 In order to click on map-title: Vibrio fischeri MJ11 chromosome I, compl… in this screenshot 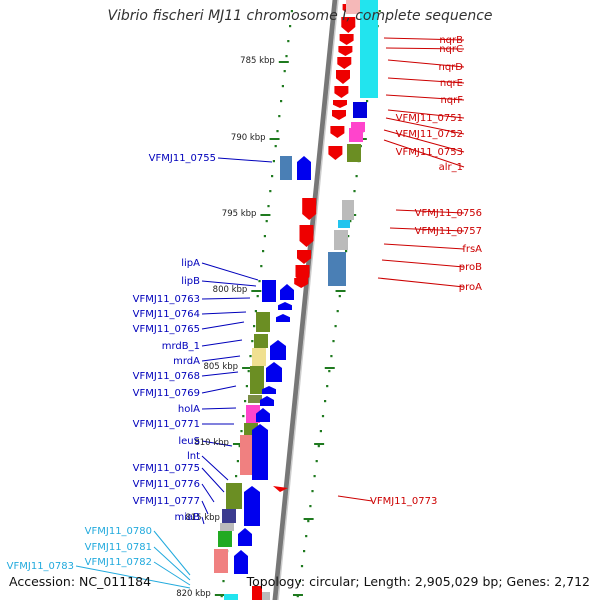, I will do `click(300, 16)`.